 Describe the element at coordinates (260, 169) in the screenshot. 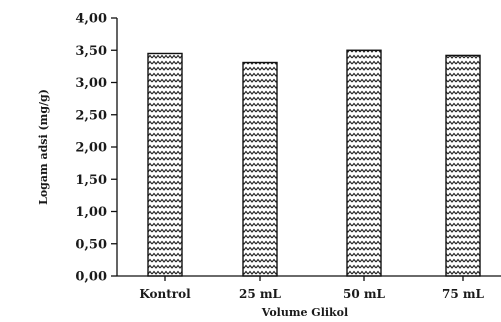

I see `bar-25-ml` at that location.